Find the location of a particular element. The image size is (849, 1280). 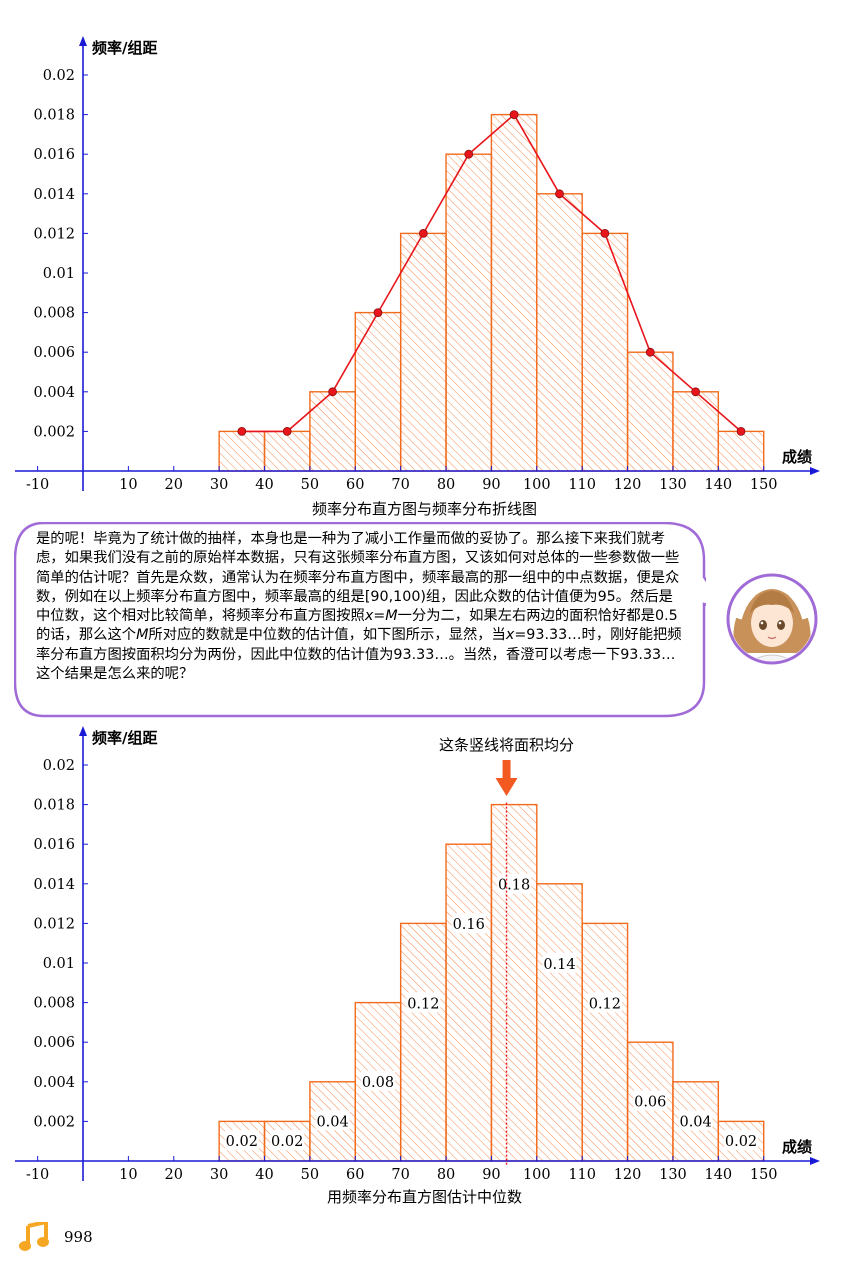

x-tick-label: 140 is located at coordinates (718, 1175).